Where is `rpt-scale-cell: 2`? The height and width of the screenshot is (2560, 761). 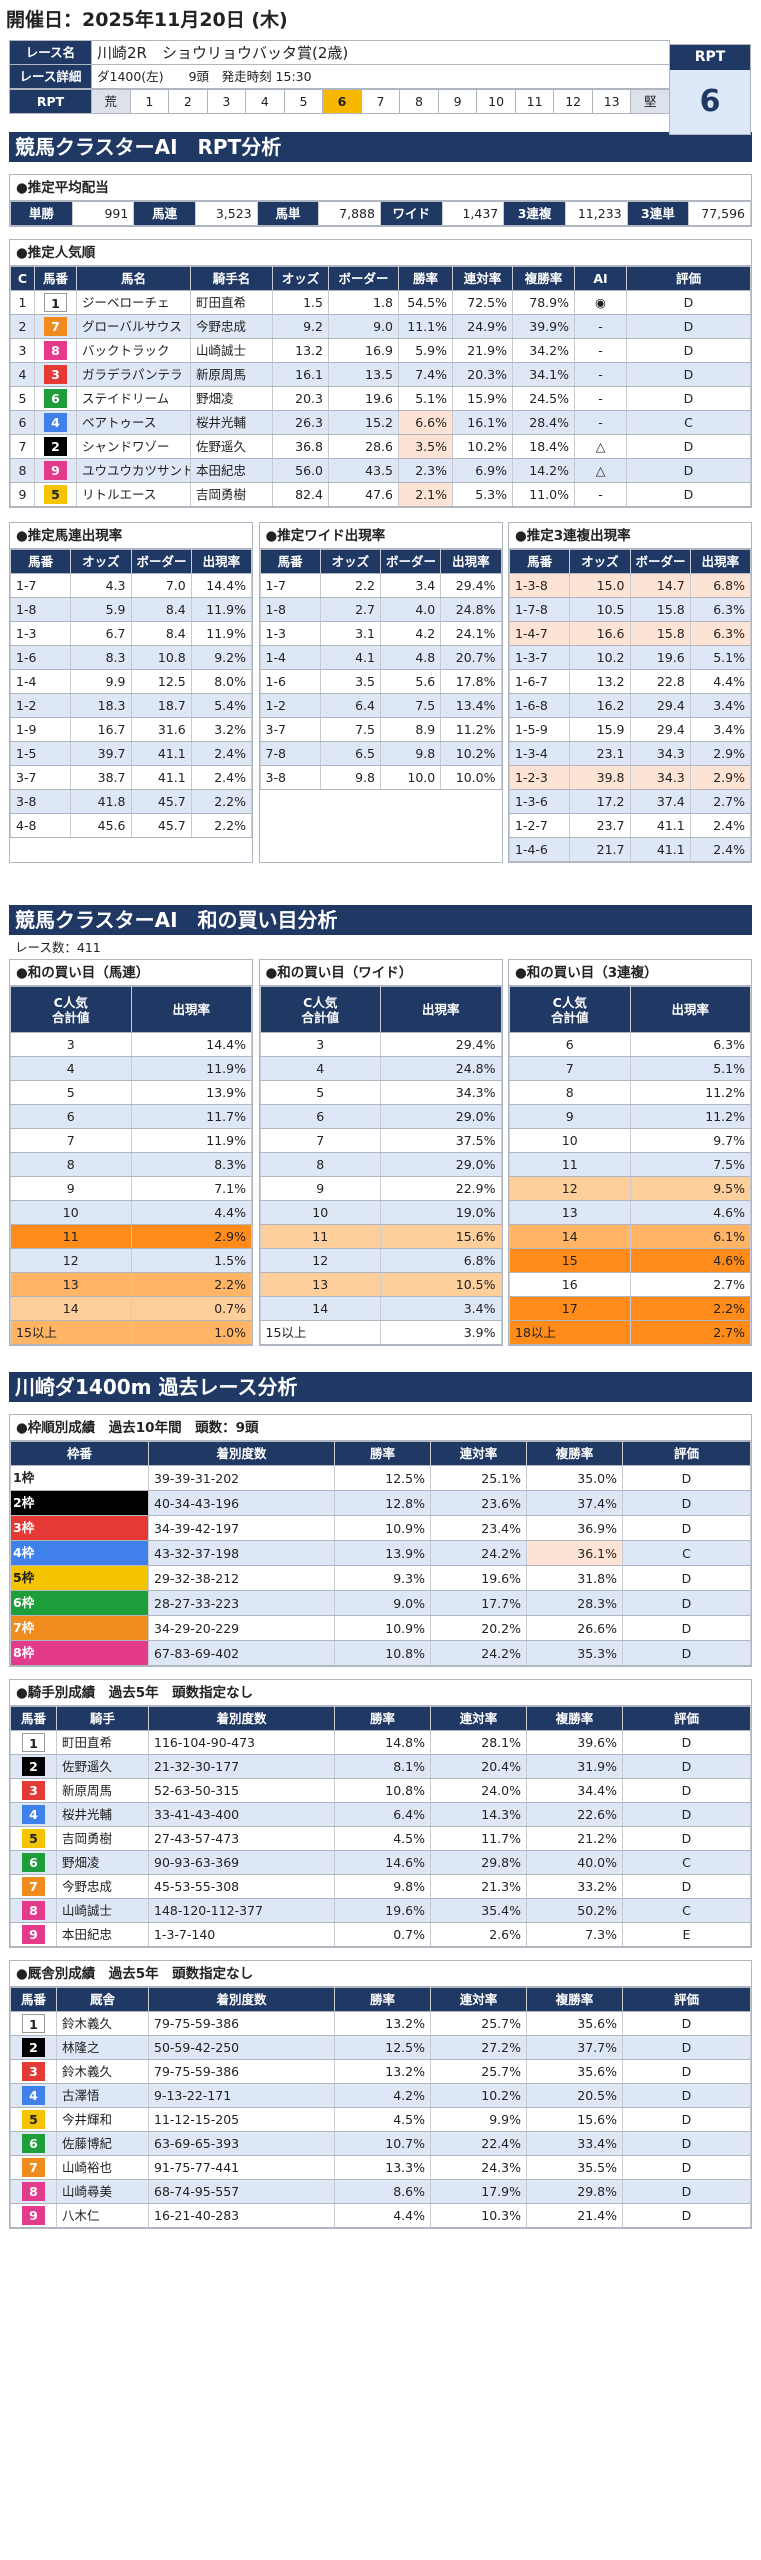
rpt-scale-cell: 2 is located at coordinates (188, 101).